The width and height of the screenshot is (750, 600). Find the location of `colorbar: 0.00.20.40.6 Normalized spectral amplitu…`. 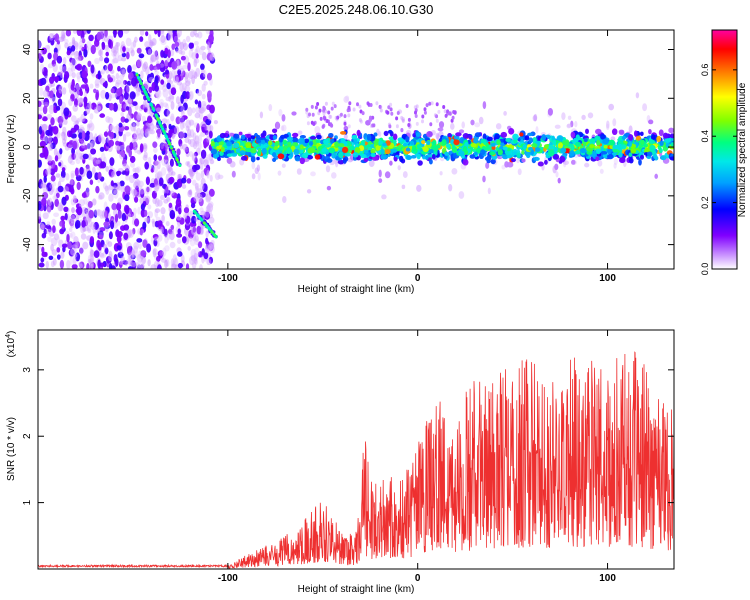

colorbar: 0.00.20.40.6 Normalized spectral amplitu… is located at coordinates (724, 152).